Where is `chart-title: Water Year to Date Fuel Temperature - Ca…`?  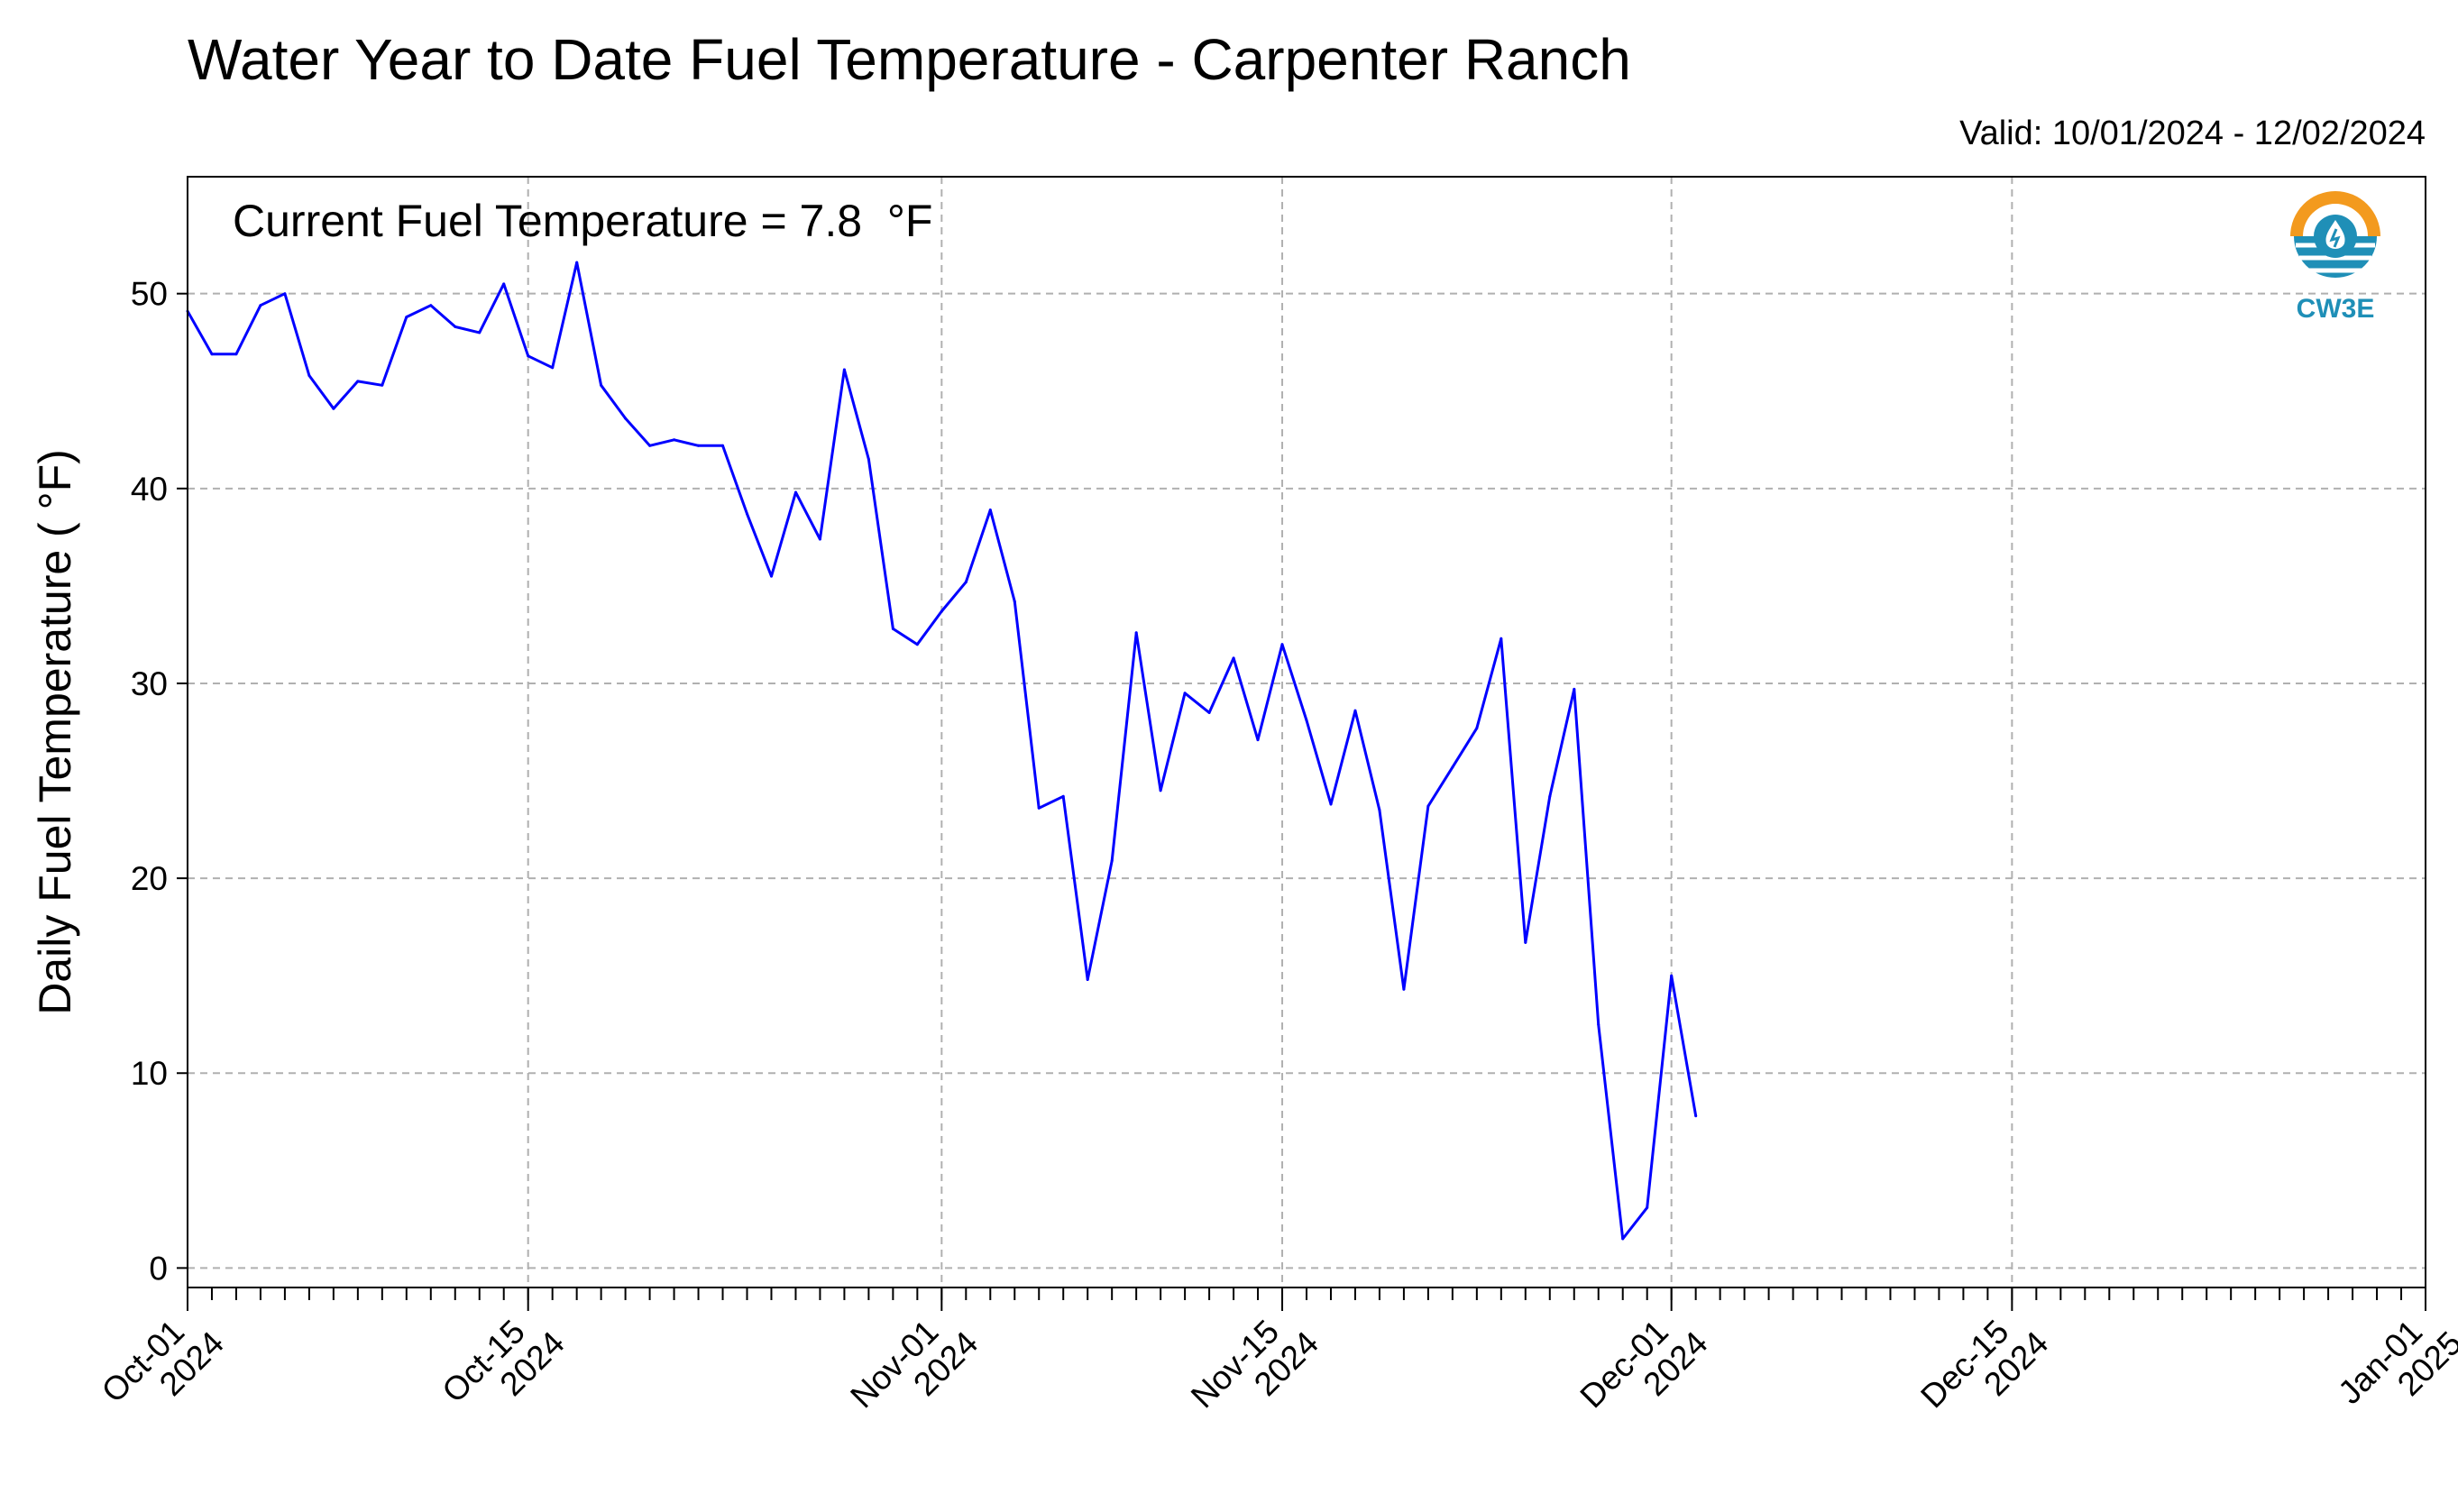 chart-title: Water Year to Date Fuel Temperature - Ca… is located at coordinates (909, 59).